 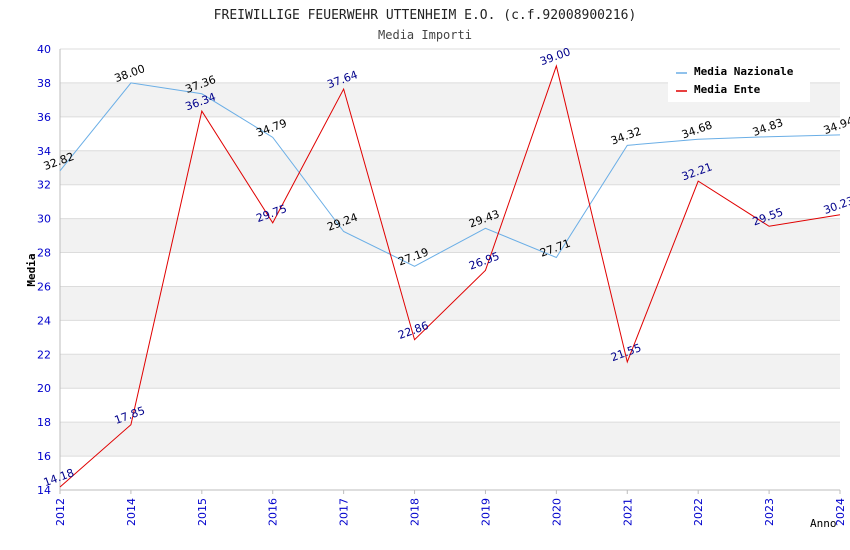 I want to click on y-tick-label: 28, so click(x=44, y=253).